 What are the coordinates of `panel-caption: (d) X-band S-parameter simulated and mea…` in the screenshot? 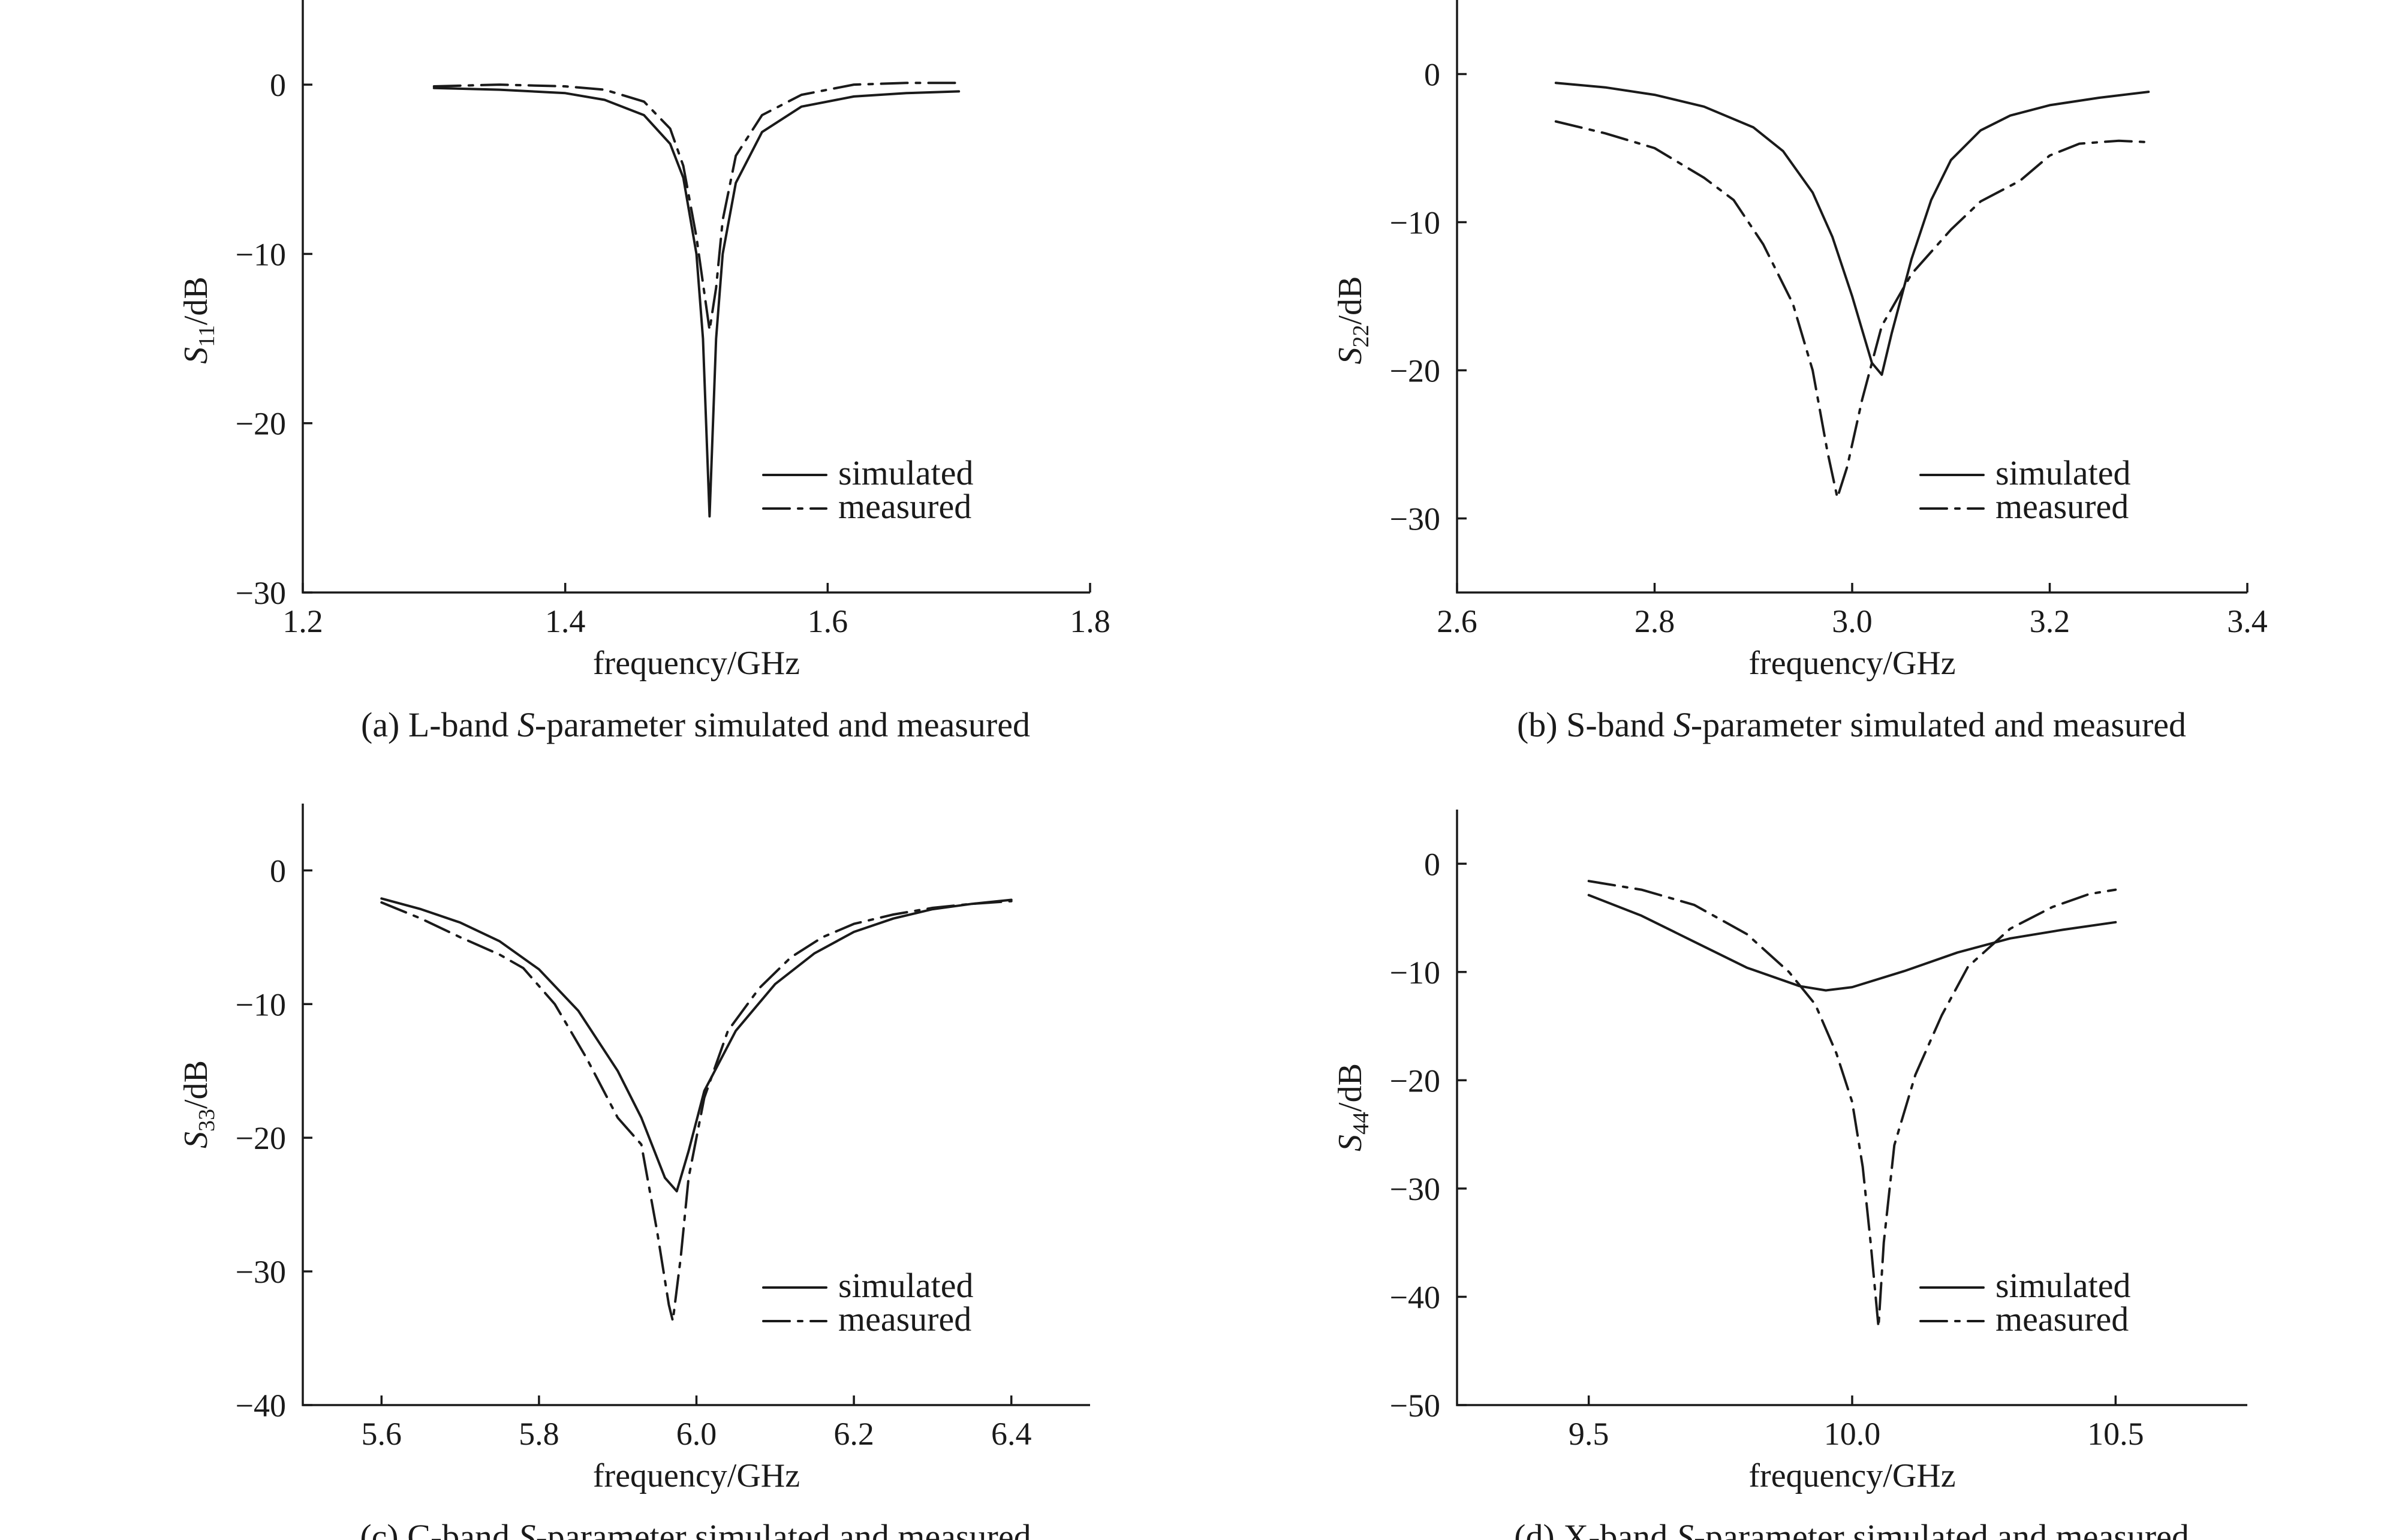 It's located at (1852, 1528).